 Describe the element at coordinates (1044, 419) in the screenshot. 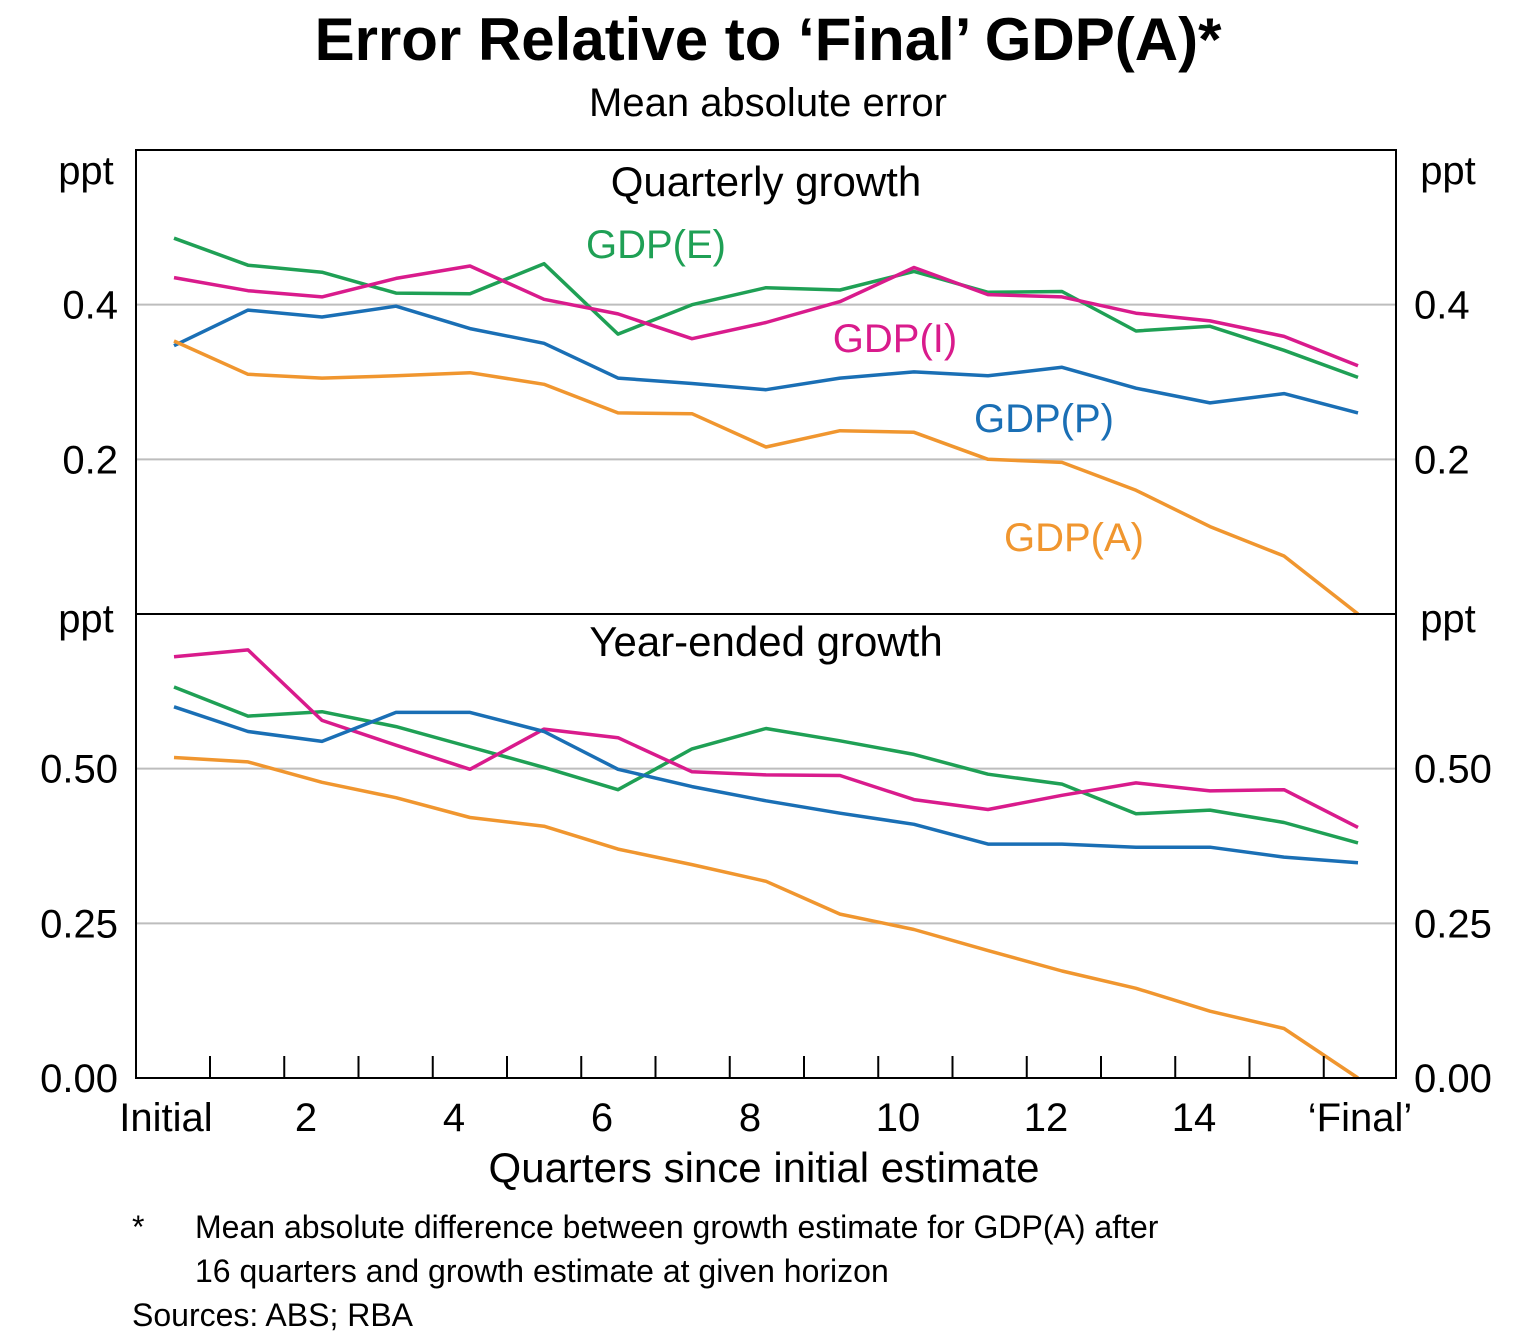

I see `series-label-gdp-p: GDP(P)` at that location.